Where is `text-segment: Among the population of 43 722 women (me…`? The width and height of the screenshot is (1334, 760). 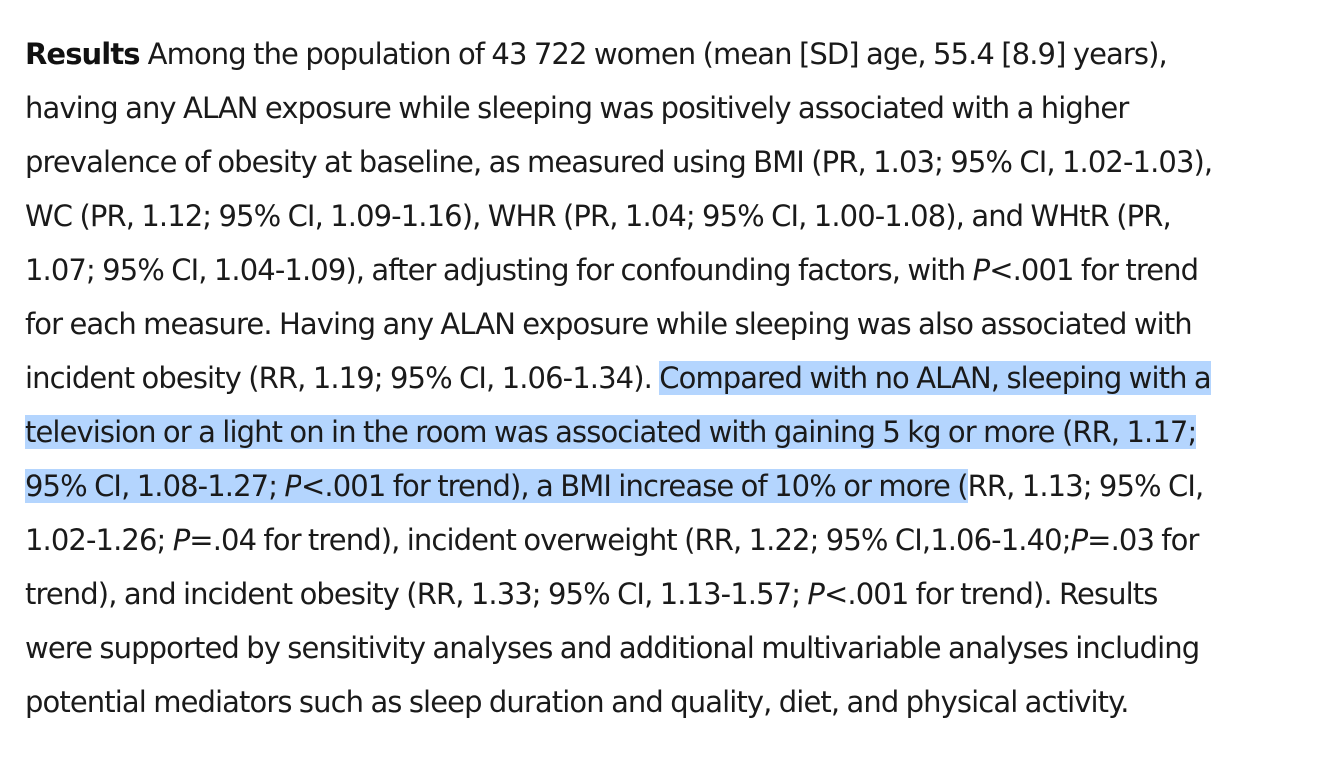 text-segment: Among the population of 43 722 women (me… is located at coordinates (657, 54).